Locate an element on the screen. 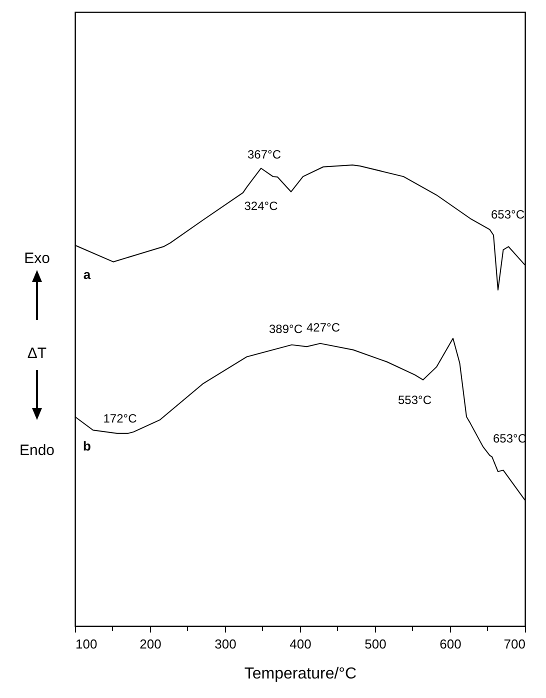 The height and width of the screenshot is (698, 546). text: Endo is located at coordinates (37, 450).